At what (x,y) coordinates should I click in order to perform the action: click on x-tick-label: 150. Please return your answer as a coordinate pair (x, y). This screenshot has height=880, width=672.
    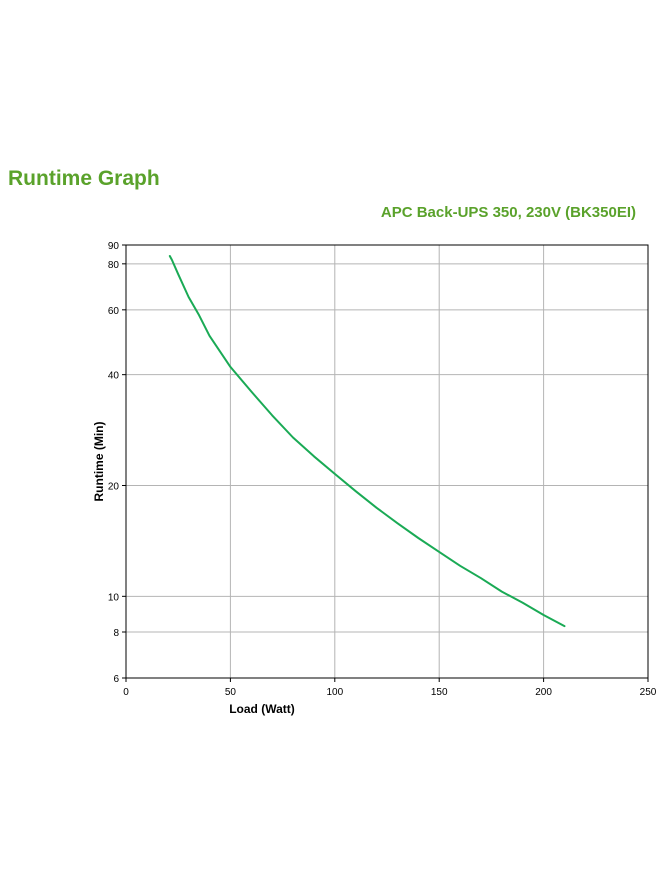
    Looking at the image, I should click on (439, 692).